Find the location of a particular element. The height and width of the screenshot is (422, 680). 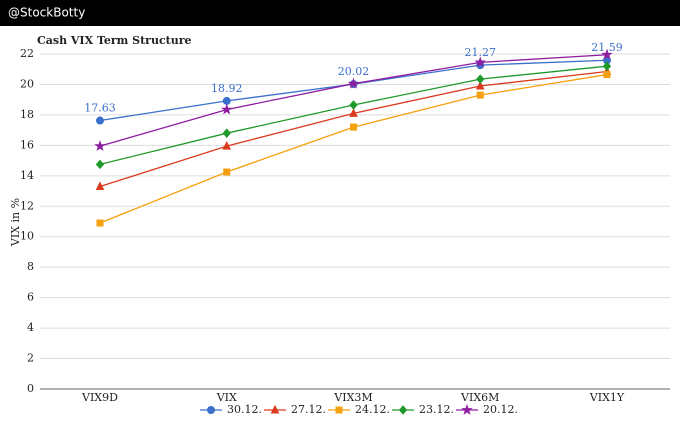

legend-label: 23.12. is located at coordinates (436, 409).